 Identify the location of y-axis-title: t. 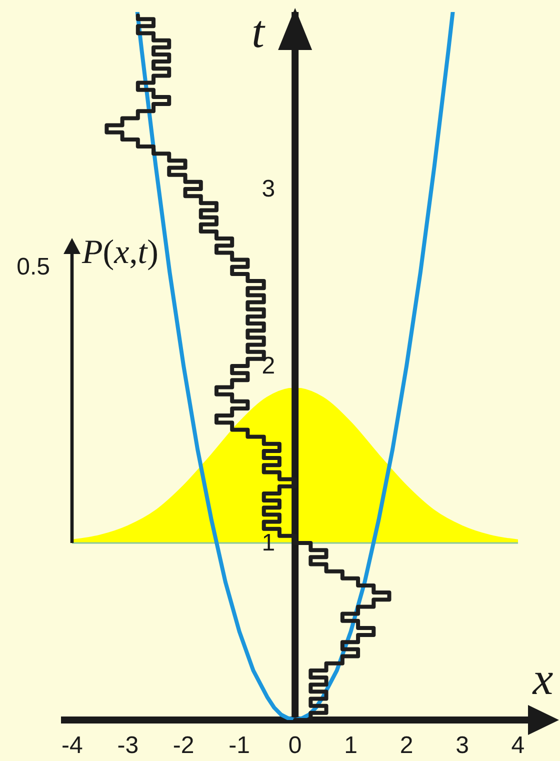
(259, 31).